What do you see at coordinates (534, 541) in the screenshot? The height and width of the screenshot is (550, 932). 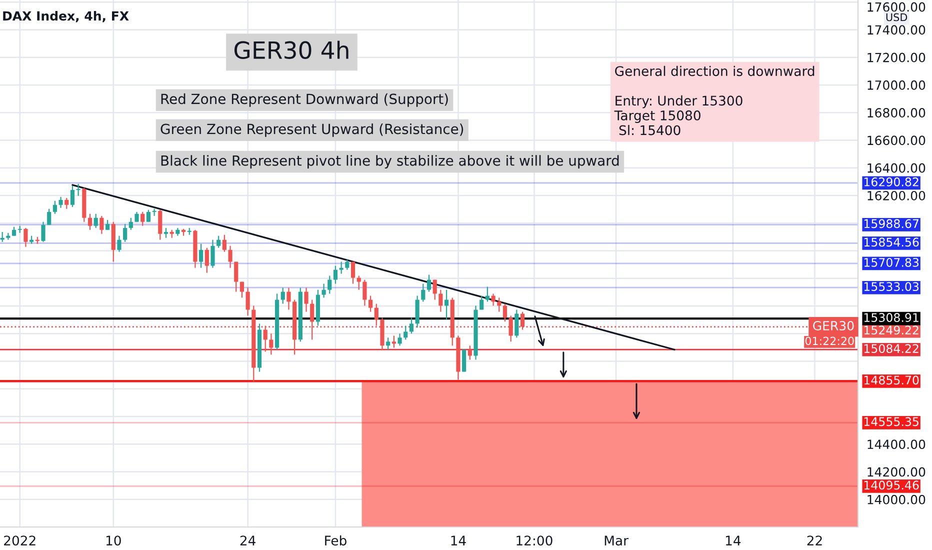 I see `x-tick-label: 12:00` at bounding box center [534, 541].